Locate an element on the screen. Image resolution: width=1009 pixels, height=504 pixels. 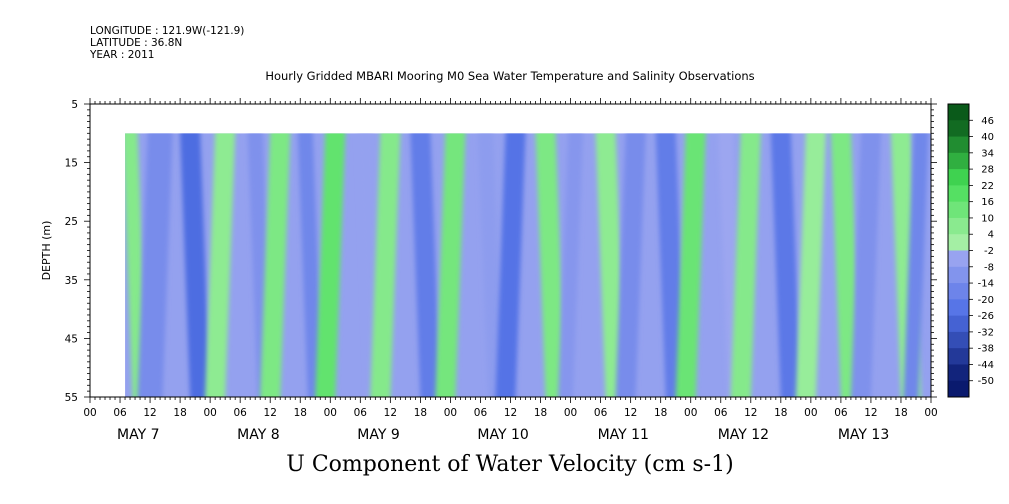
y-tick-label: 5 is located at coordinates (74, 105).